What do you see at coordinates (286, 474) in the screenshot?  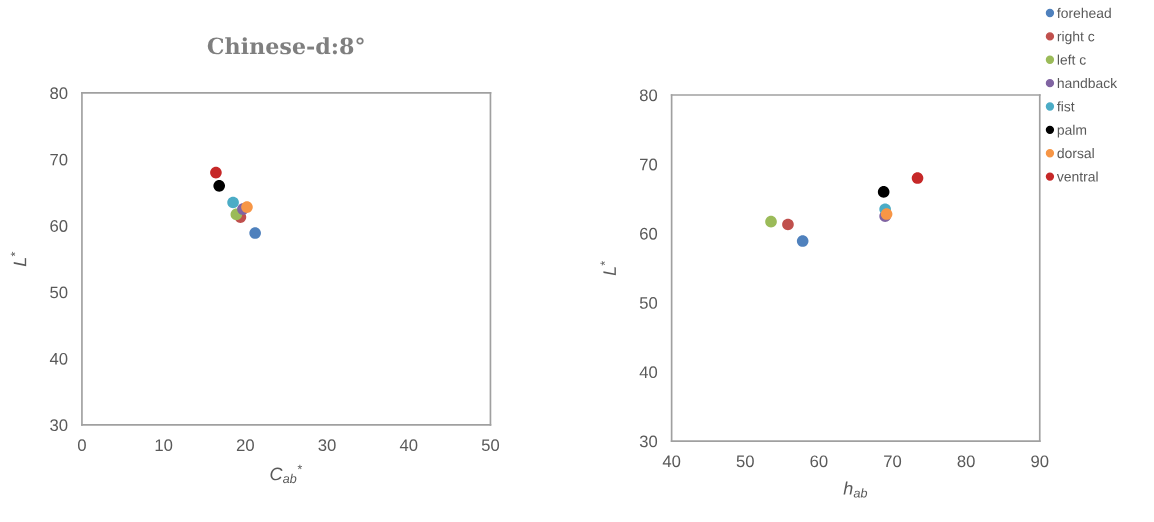 I see `x-axis-title: C$_{ab}$$^{*}$` at bounding box center [286, 474].